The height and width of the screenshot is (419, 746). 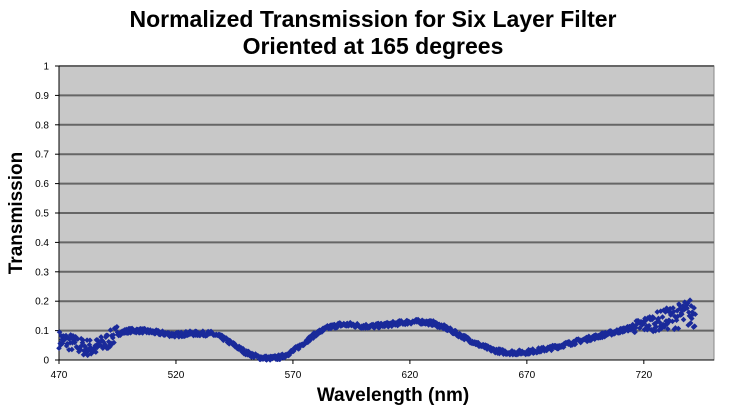 What do you see at coordinates (42, 243) in the screenshot?
I see `y-tick-label: 0.4` at bounding box center [42, 243].